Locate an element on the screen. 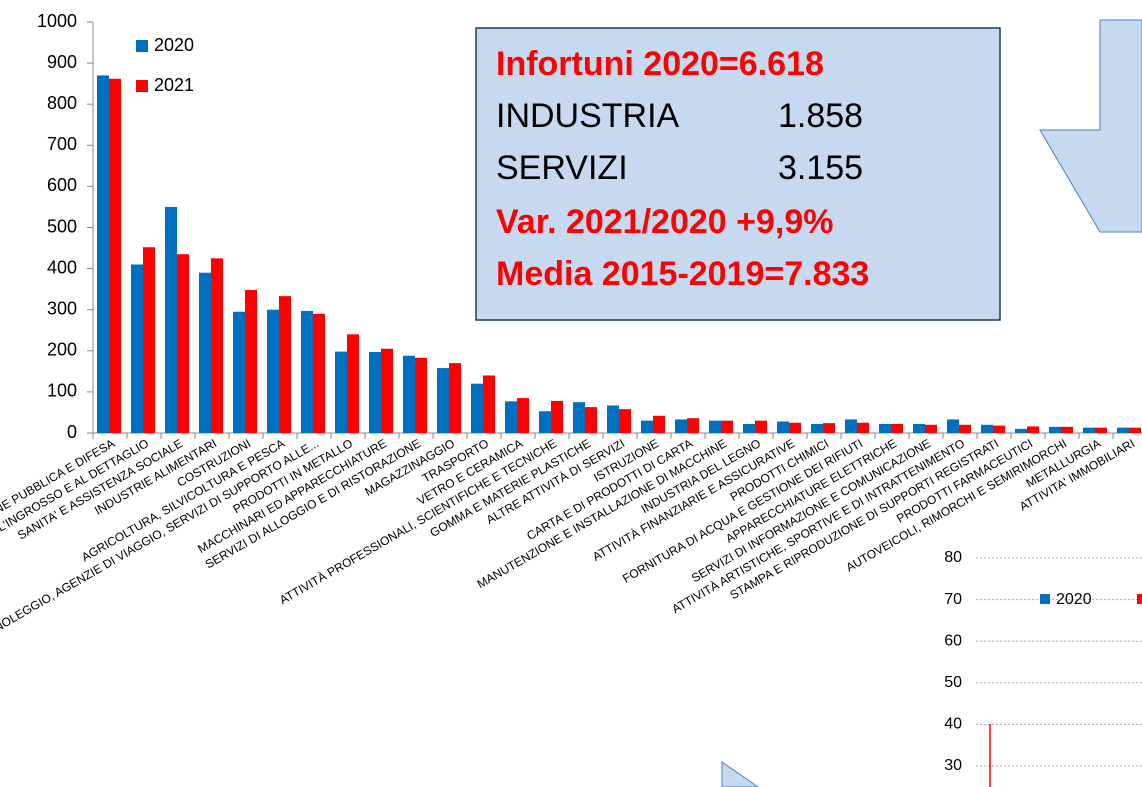 This screenshot has height=787, width=1142. y-tick-label: 80 is located at coordinates (953, 557).